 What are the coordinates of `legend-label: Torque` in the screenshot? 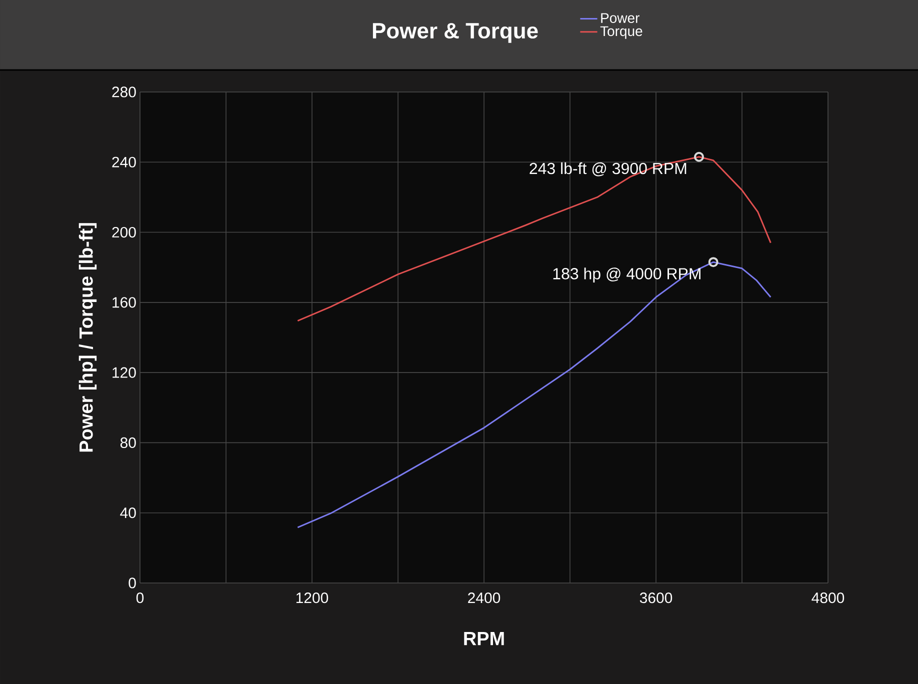 It's located at (621, 32).